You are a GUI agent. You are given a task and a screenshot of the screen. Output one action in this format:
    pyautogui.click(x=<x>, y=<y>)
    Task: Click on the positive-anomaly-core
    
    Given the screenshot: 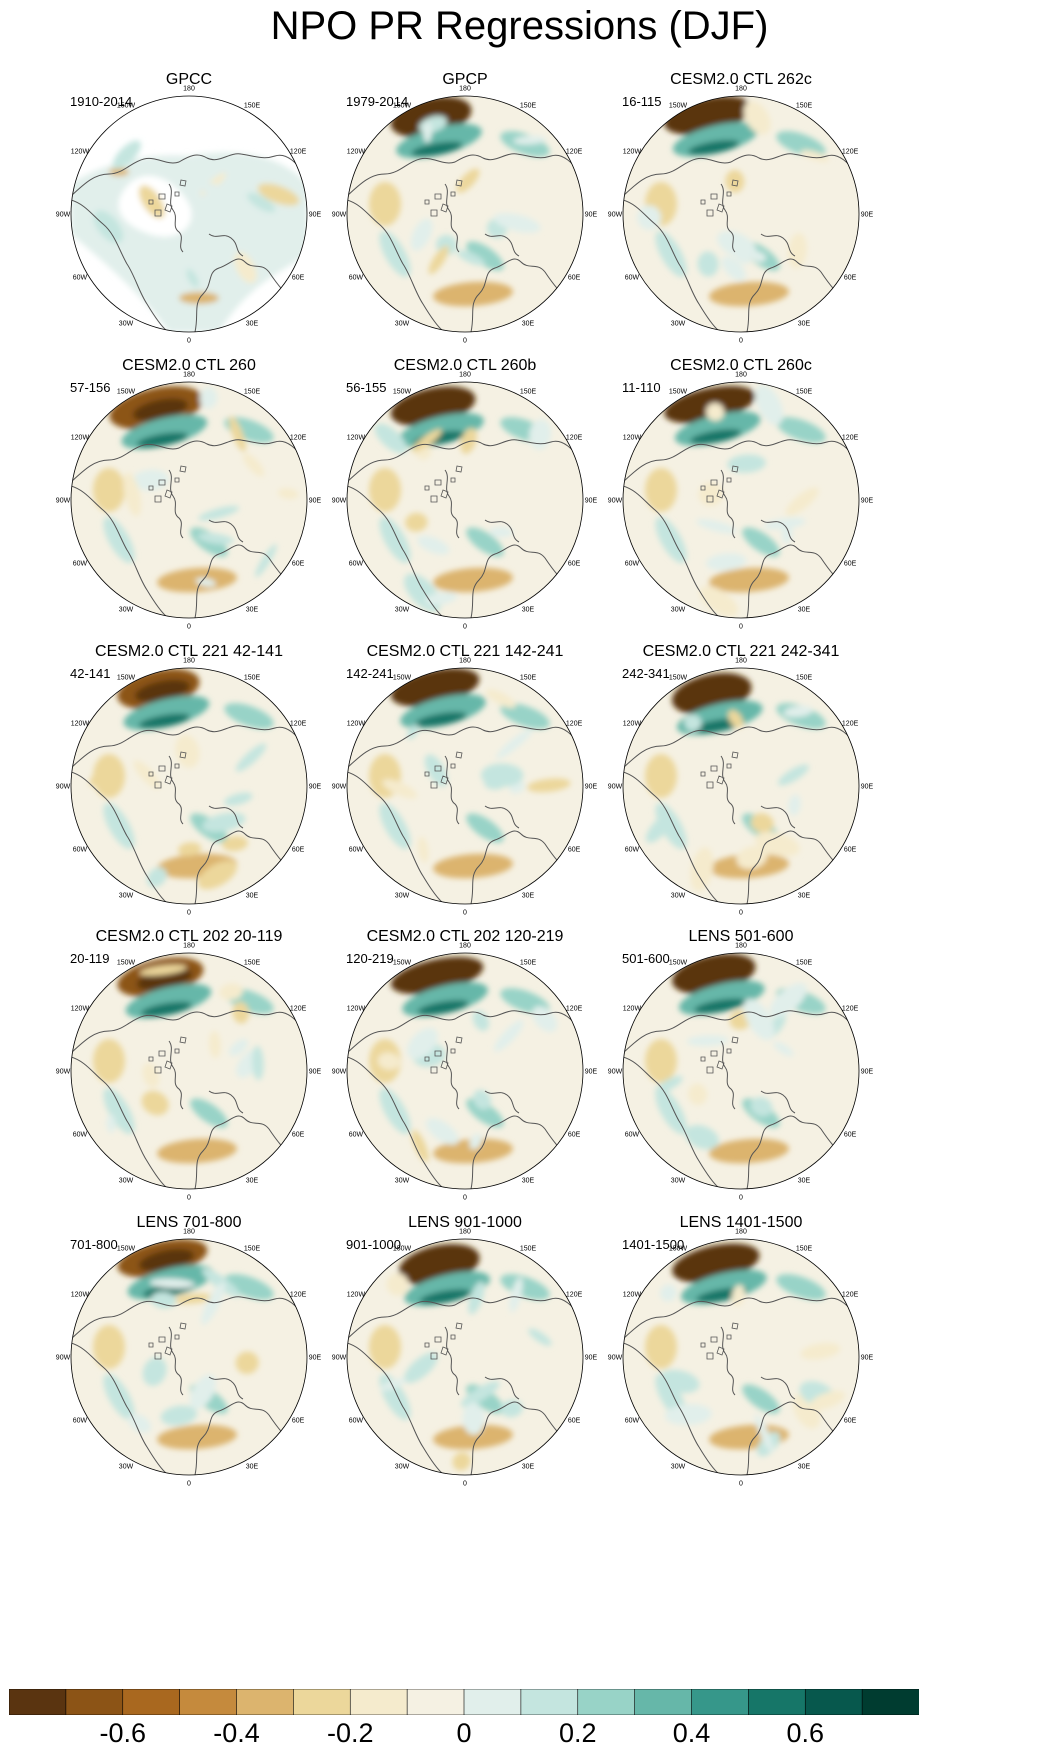 What is the action you would take?
    pyautogui.click(x=716, y=437)
    